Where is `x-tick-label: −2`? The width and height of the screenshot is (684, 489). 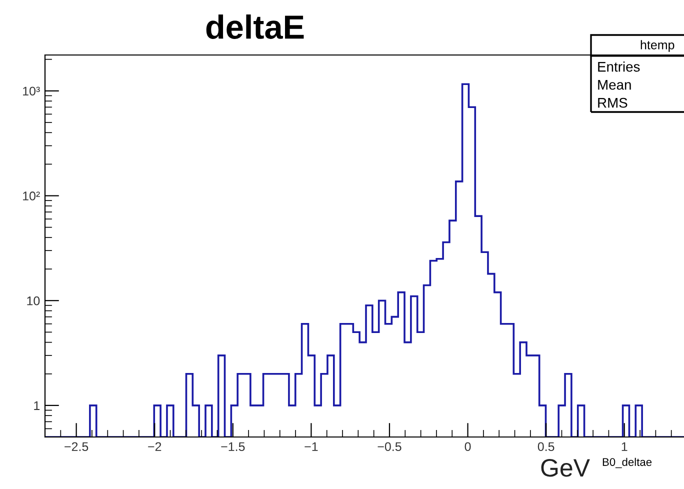
x-tick-label: −2 is located at coordinates (155, 446).